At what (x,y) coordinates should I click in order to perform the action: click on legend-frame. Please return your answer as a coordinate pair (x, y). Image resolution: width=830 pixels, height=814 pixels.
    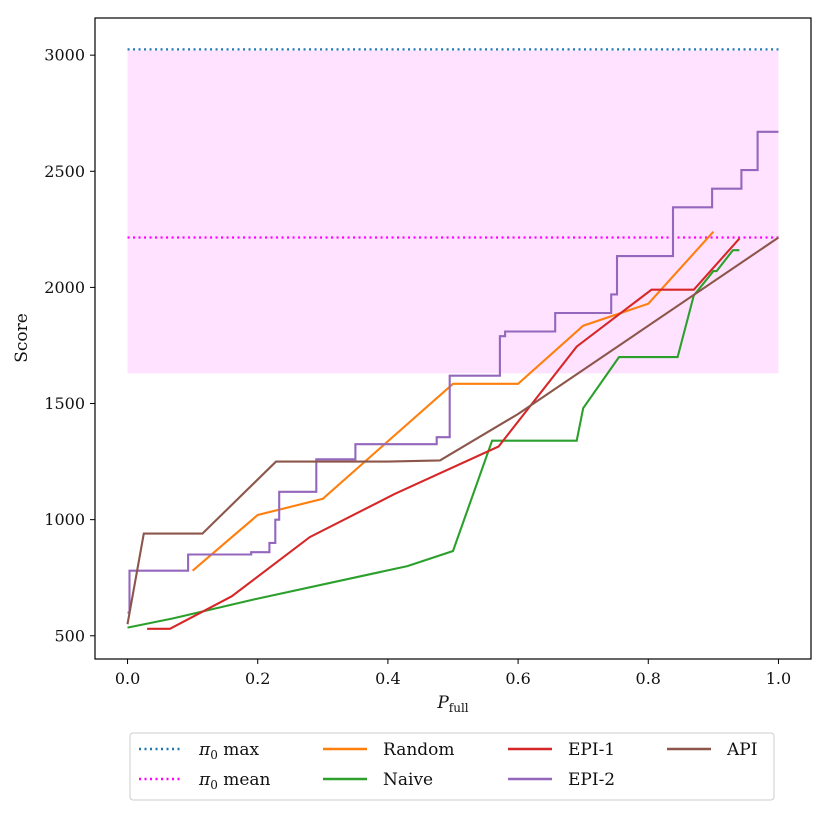
    Looking at the image, I should click on (452, 766).